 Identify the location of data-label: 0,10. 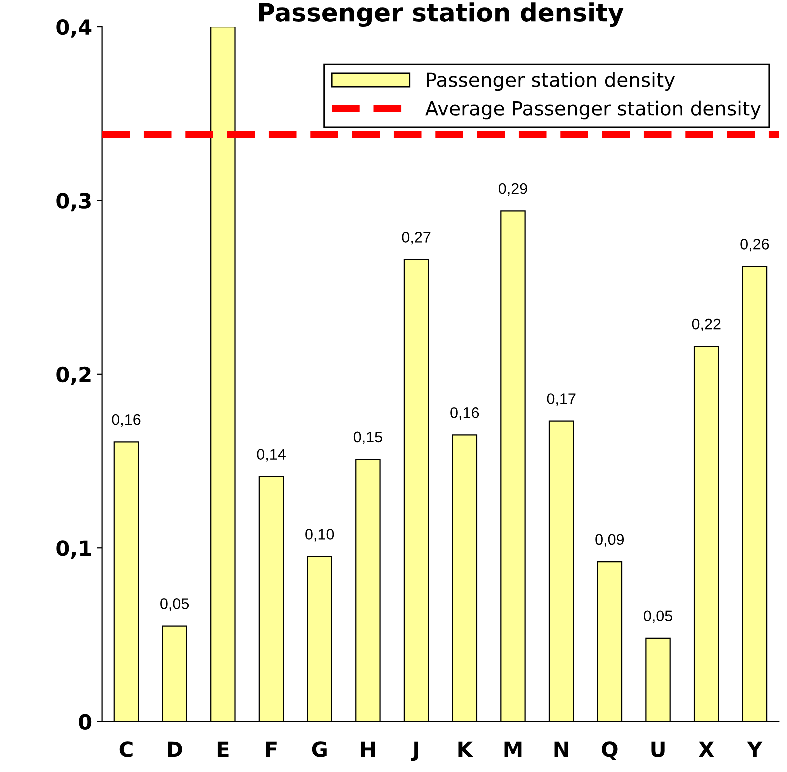
(320, 535).